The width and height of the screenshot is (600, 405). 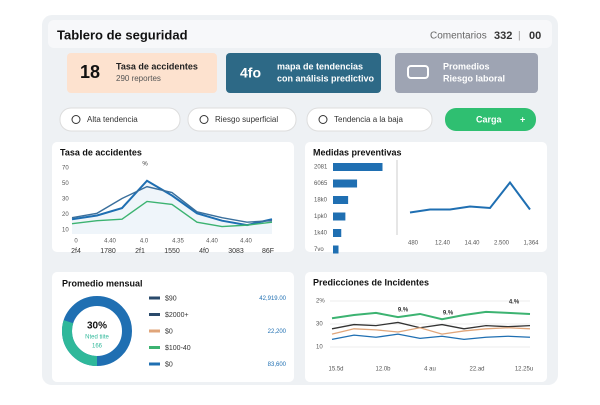 What do you see at coordinates (321, 217) in the screenshot?
I see `label: 1pk0` at bounding box center [321, 217].